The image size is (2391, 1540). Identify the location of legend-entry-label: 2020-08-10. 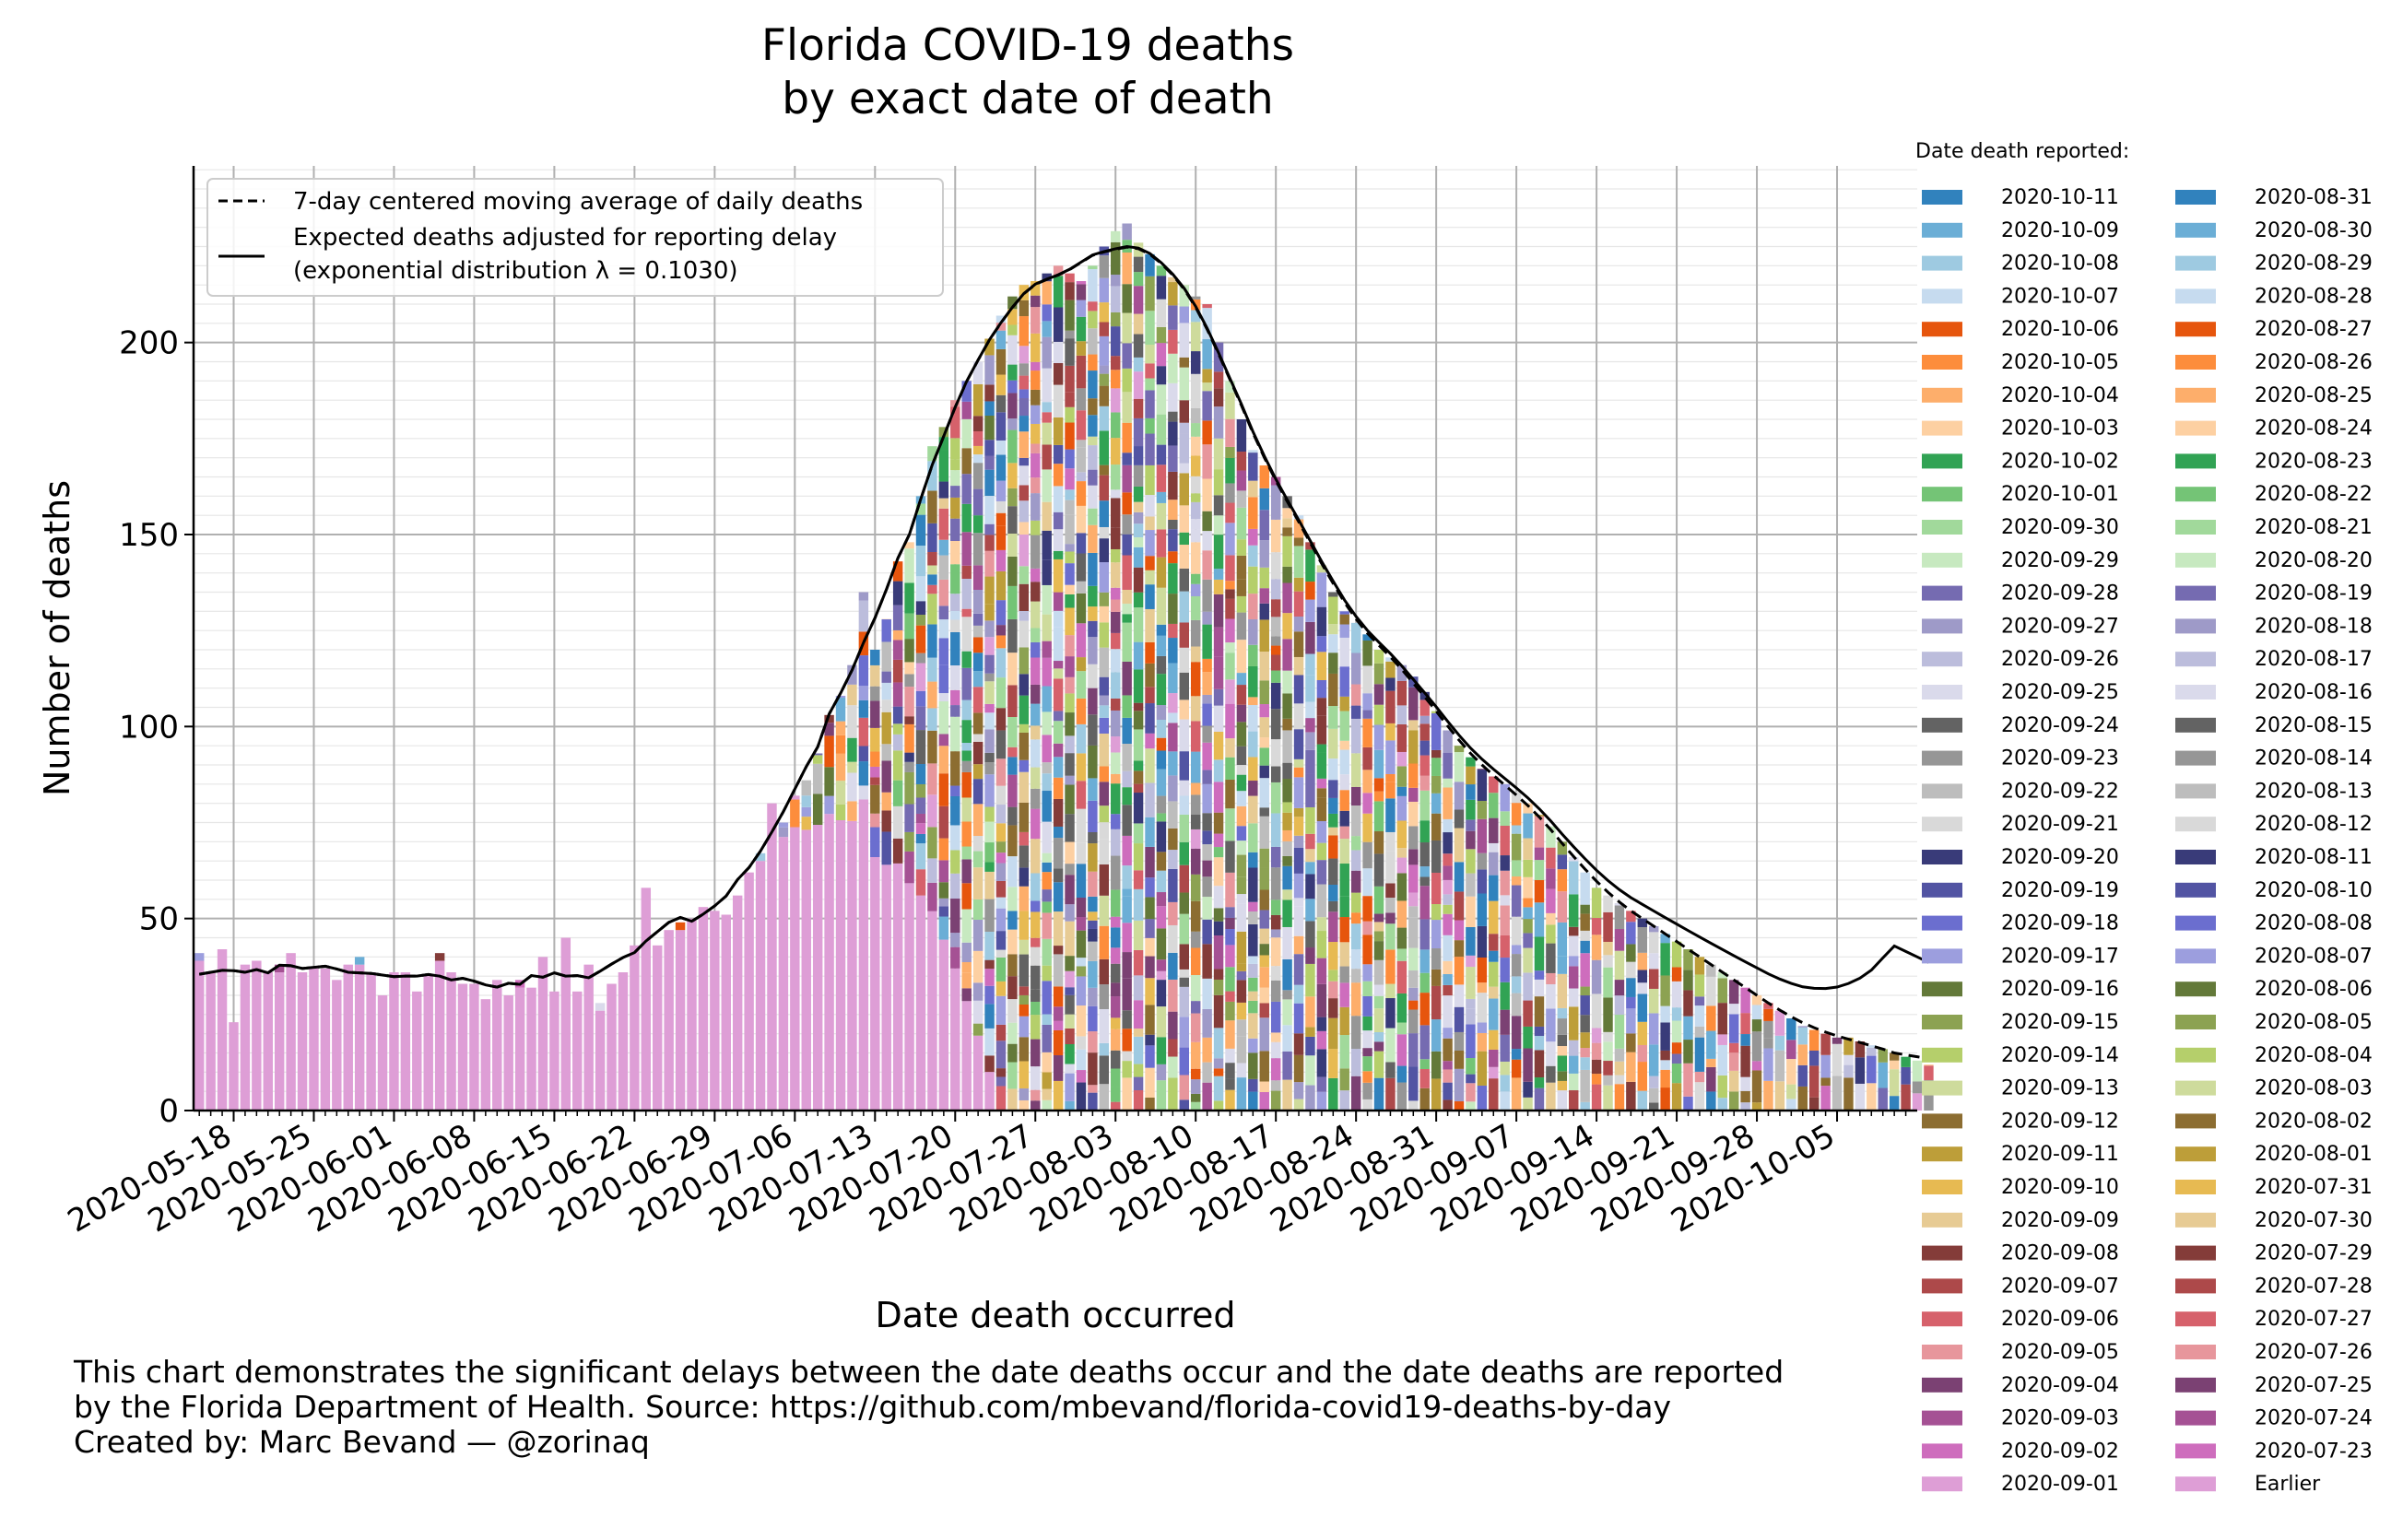
(2314, 890).